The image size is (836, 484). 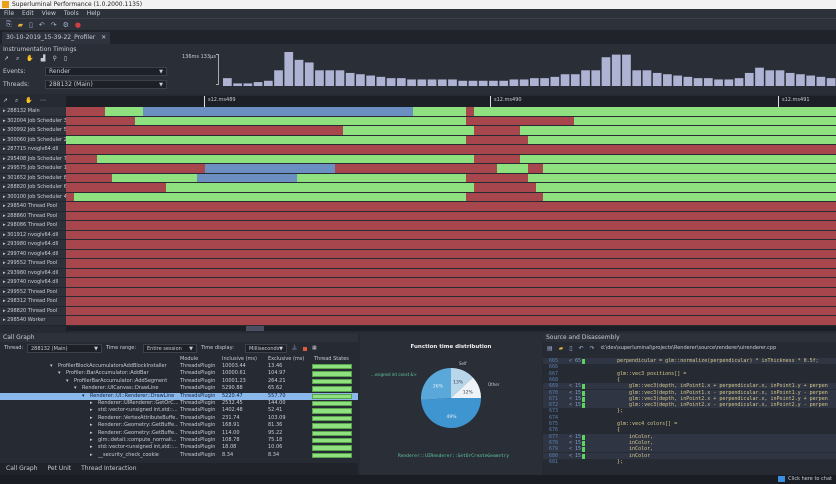 What do you see at coordinates (18, 58) in the screenshot?
I see `zoom-icon: ⌕` at bounding box center [18, 58].